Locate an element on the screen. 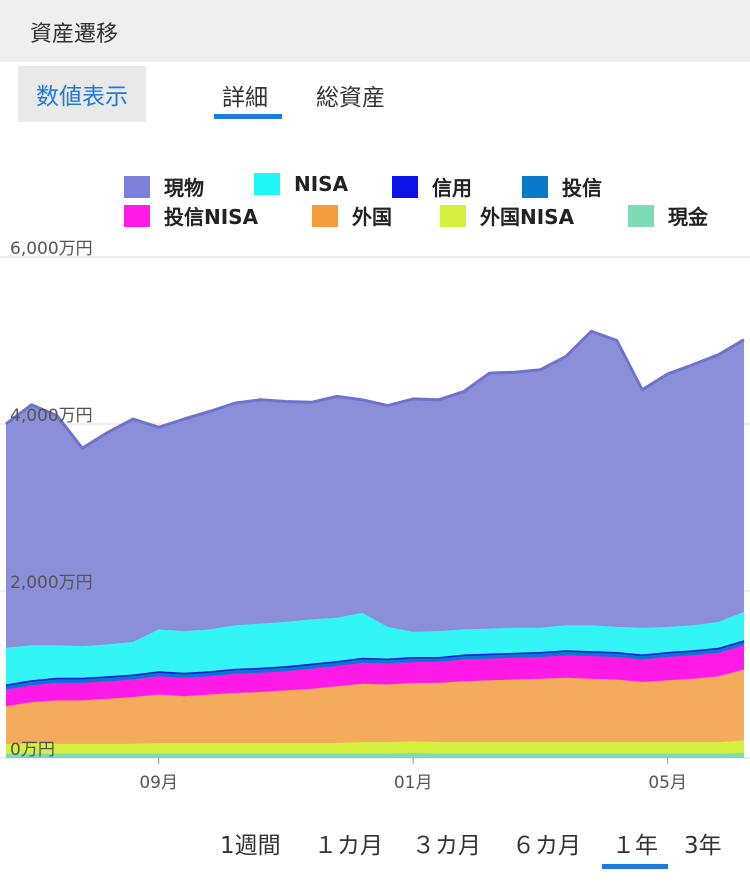  legend-item-gaikoku-nisa: 外国NISA is located at coordinates (507, 215).